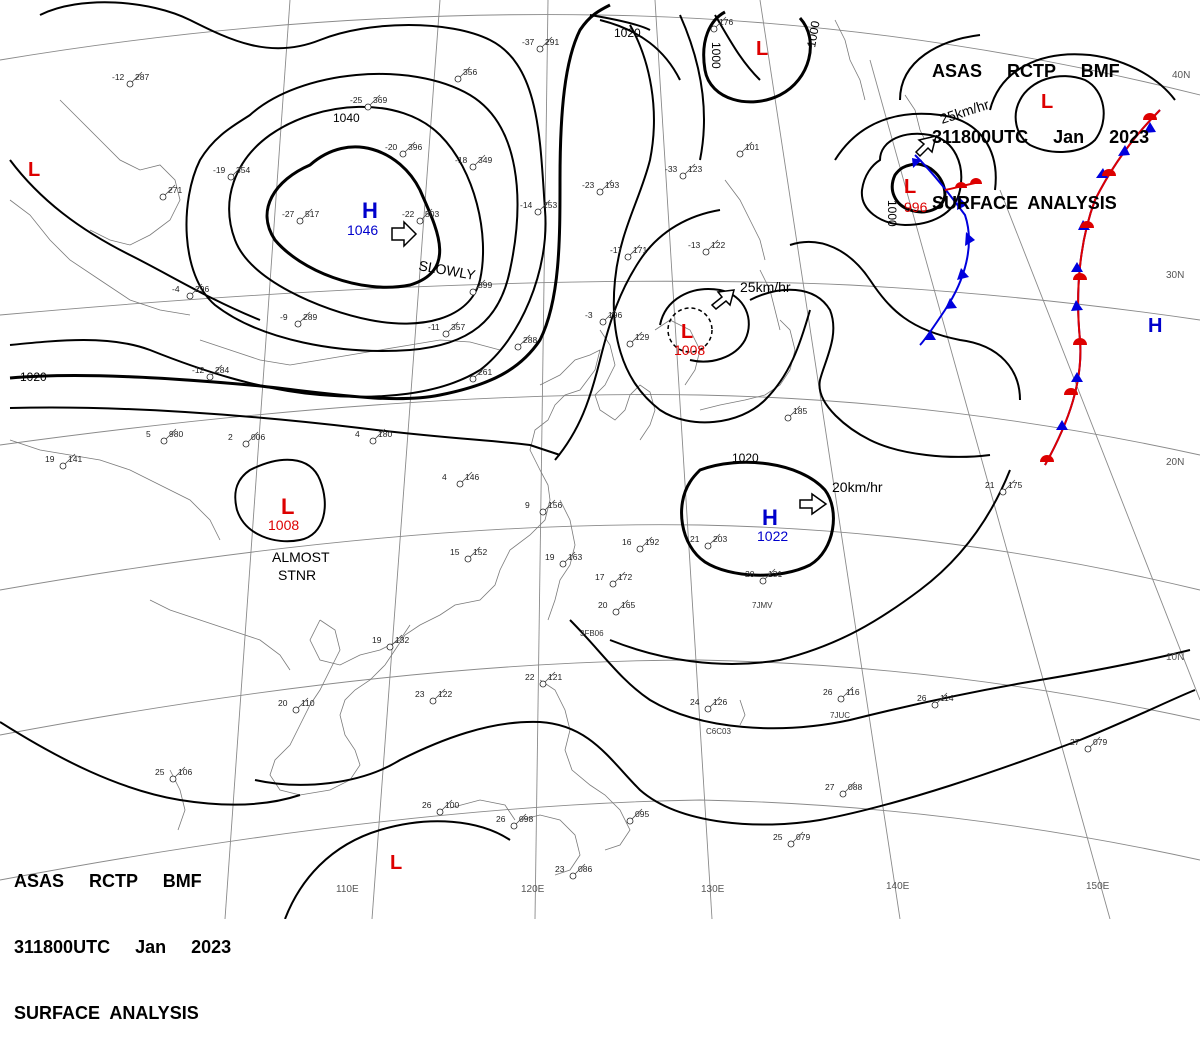 This screenshot has width=1200, height=1046. What do you see at coordinates (420, 216) in the screenshot?
I see `station-plot: -22 503` at bounding box center [420, 216].